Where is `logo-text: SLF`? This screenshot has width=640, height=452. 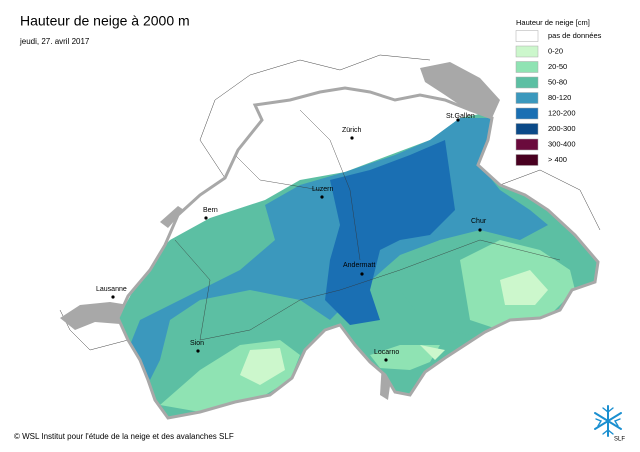 logo-text: SLF is located at coordinates (619, 440).